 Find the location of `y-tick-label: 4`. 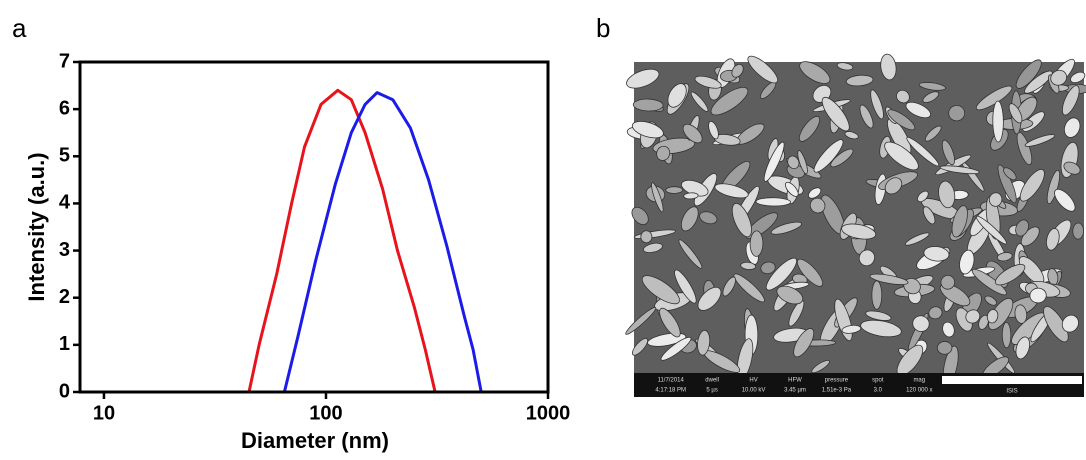

y-tick-label: 4 is located at coordinates (65, 203).